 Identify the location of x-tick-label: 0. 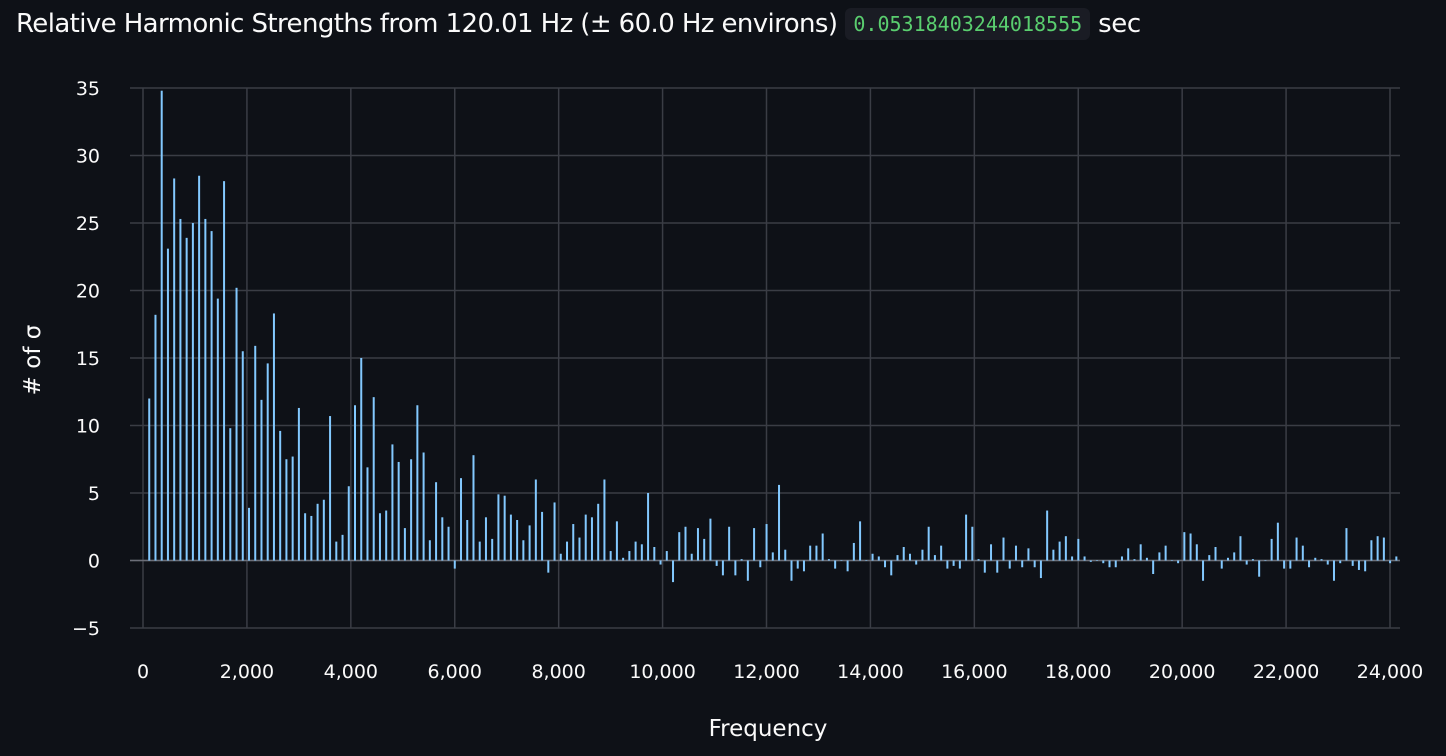
(143, 672).